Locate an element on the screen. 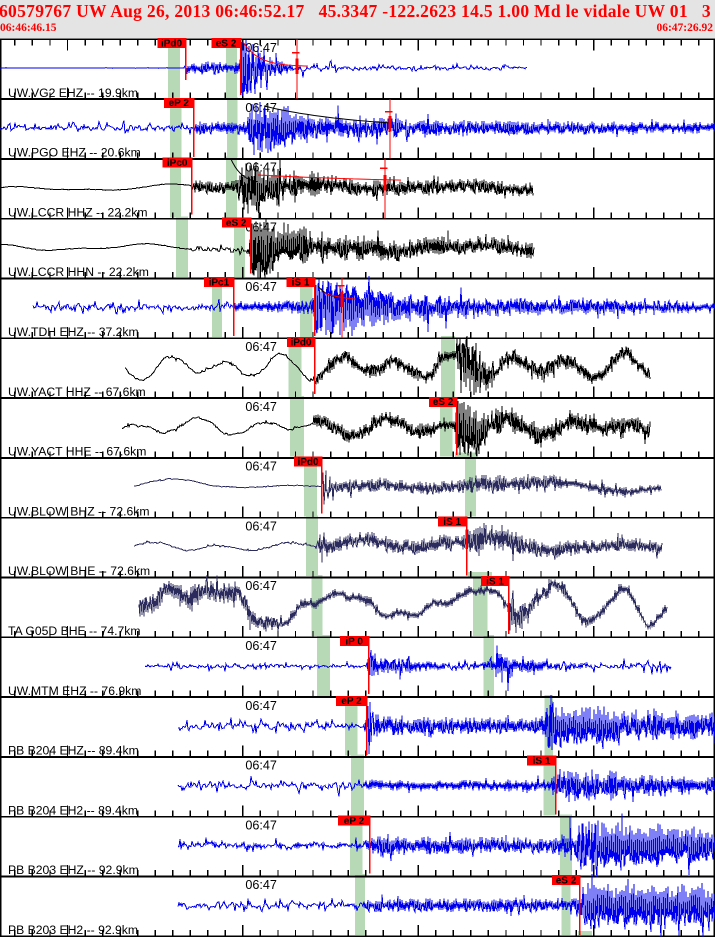 The width and height of the screenshot is (715, 938). svg-text: UW.YACT HHE -- 67.6km is located at coordinates (77, 452).